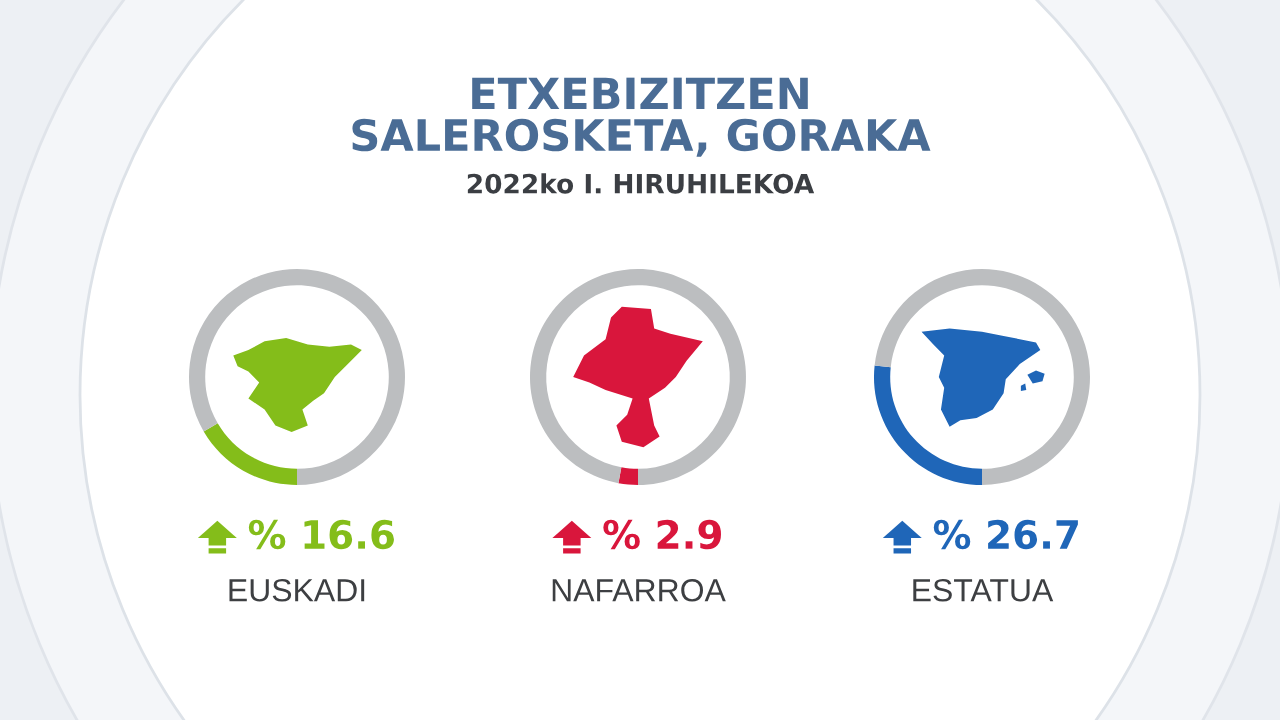  What do you see at coordinates (321, 534) in the screenshot?
I see `data-label: % 16.6` at bounding box center [321, 534].